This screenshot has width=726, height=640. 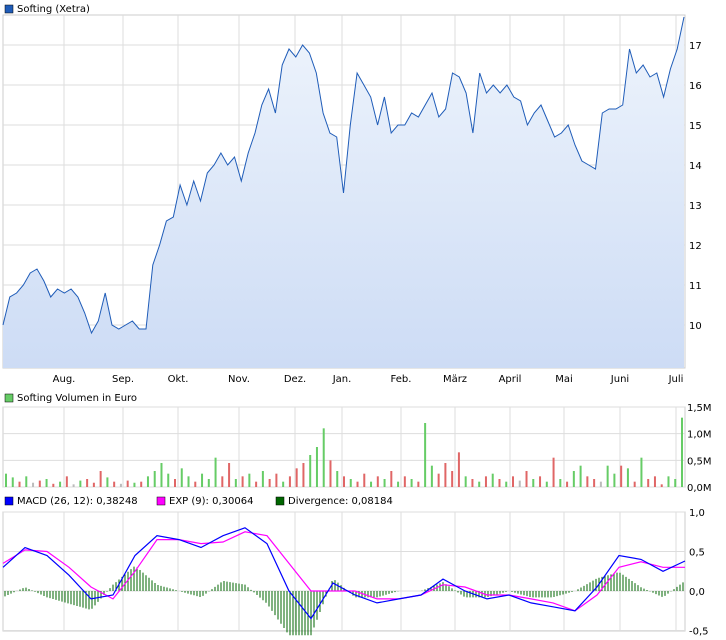 What do you see at coordinates (697, 513) in the screenshot?
I see `macd-y-tick: 1,0` at bounding box center [697, 513].